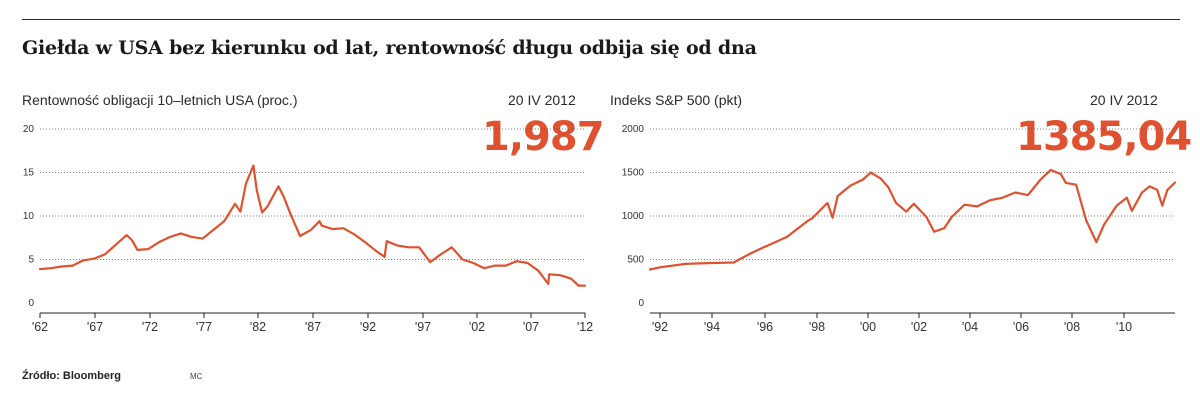 The width and height of the screenshot is (1200, 410). I want to click on y-tick-label: 5, so click(31, 260).